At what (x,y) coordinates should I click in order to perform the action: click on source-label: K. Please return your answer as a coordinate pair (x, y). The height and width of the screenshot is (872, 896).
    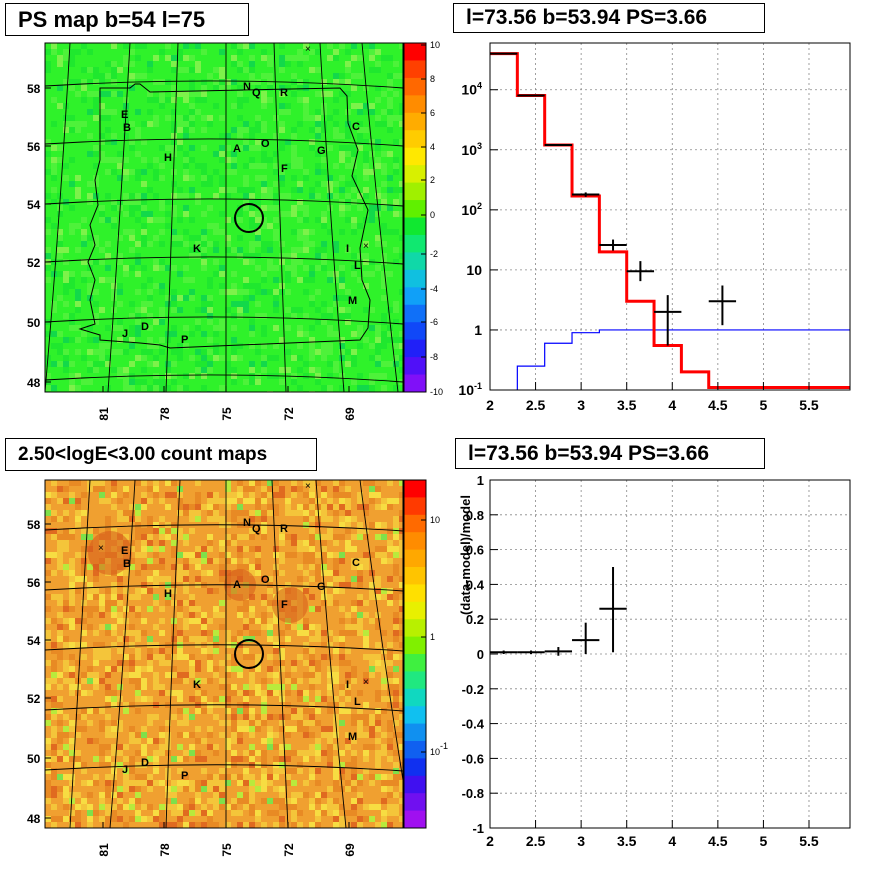
    Looking at the image, I should click on (197, 685).